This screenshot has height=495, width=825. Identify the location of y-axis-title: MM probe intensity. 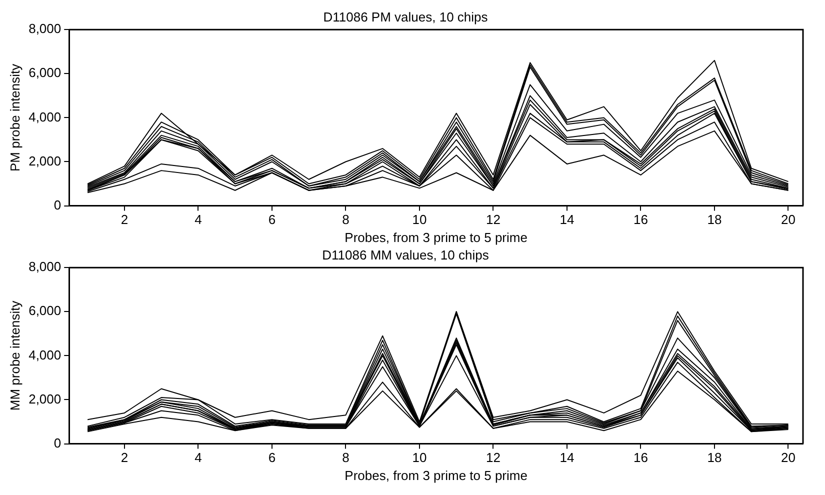
(14, 355).